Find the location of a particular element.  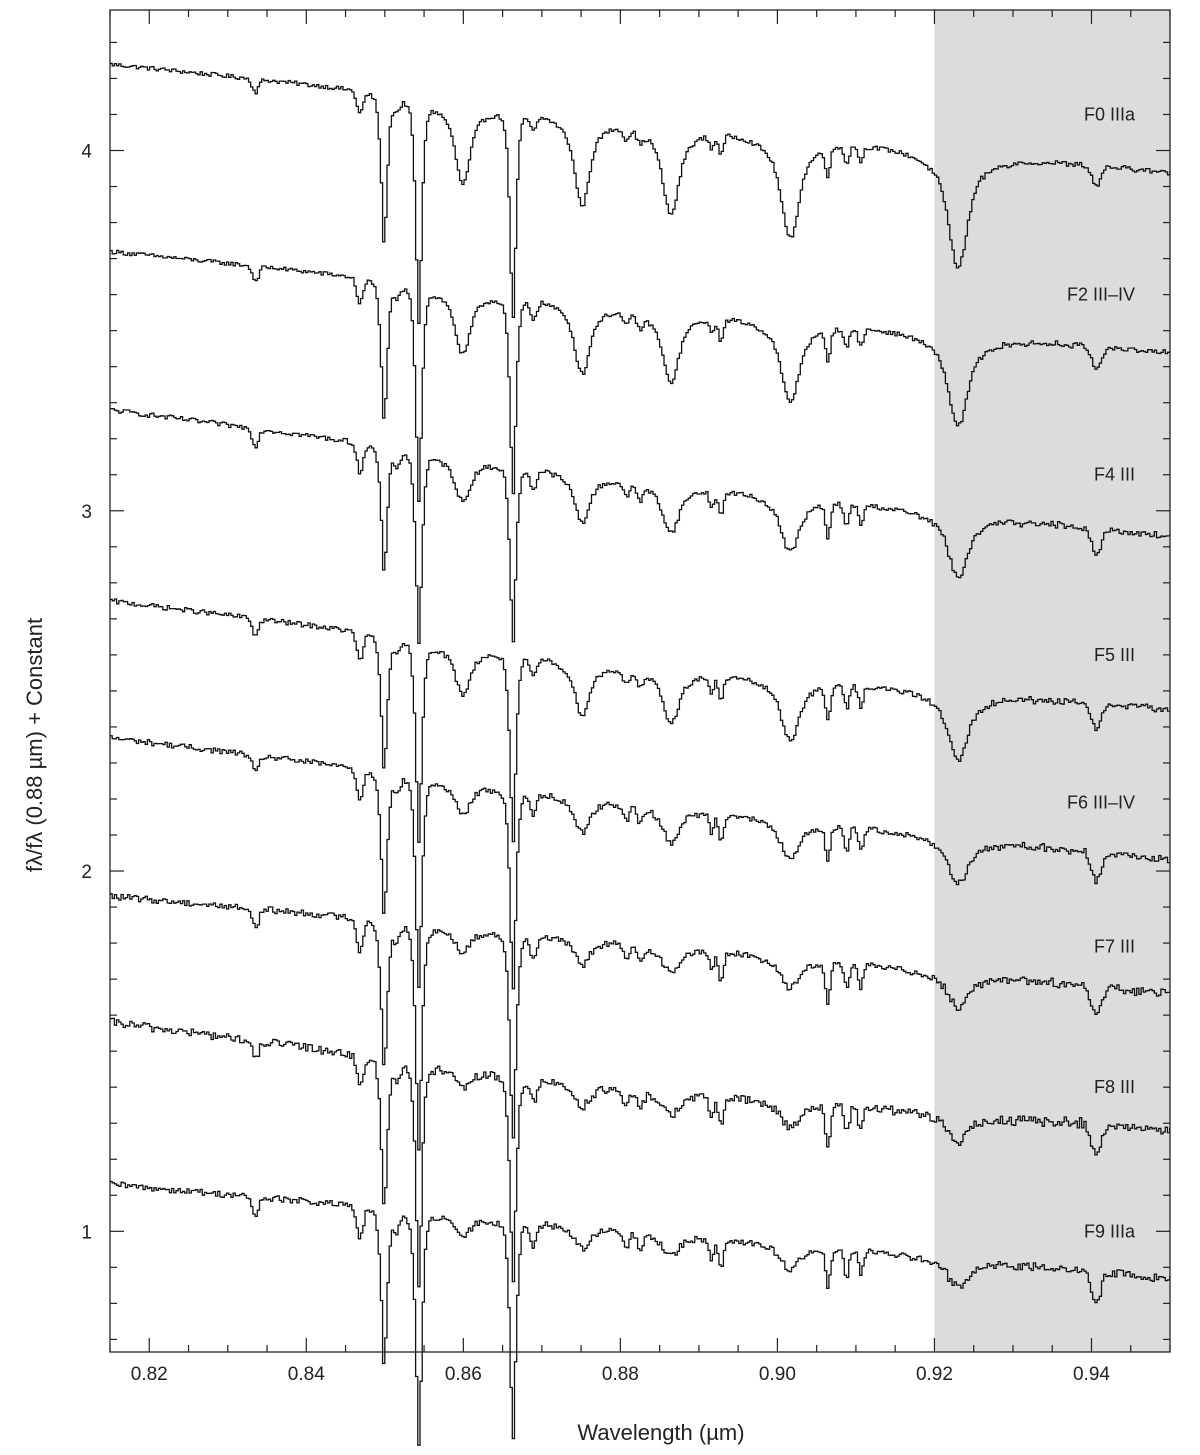

y-tick-label: 3 is located at coordinates (86, 512).